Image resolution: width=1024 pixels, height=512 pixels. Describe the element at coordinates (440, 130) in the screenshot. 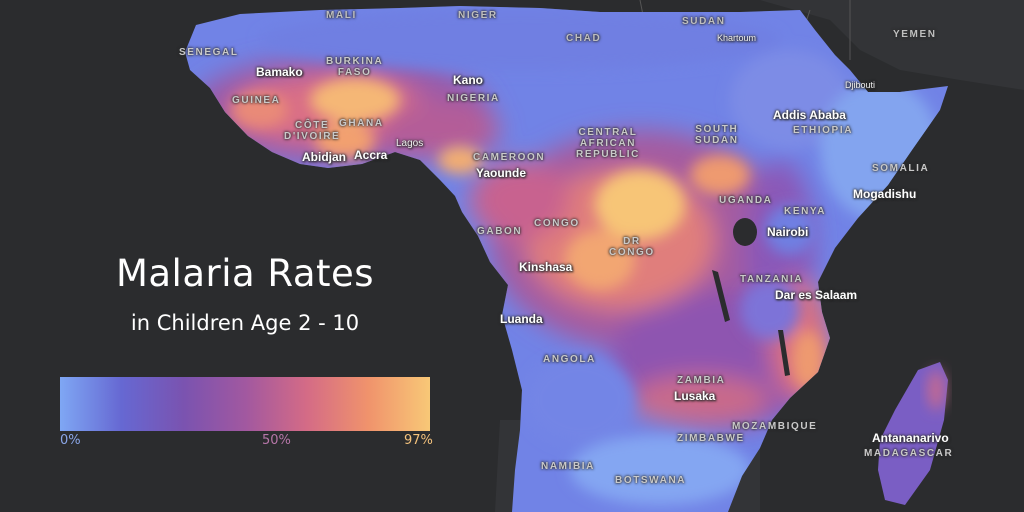

I see `heat-core-nigeria` at that location.